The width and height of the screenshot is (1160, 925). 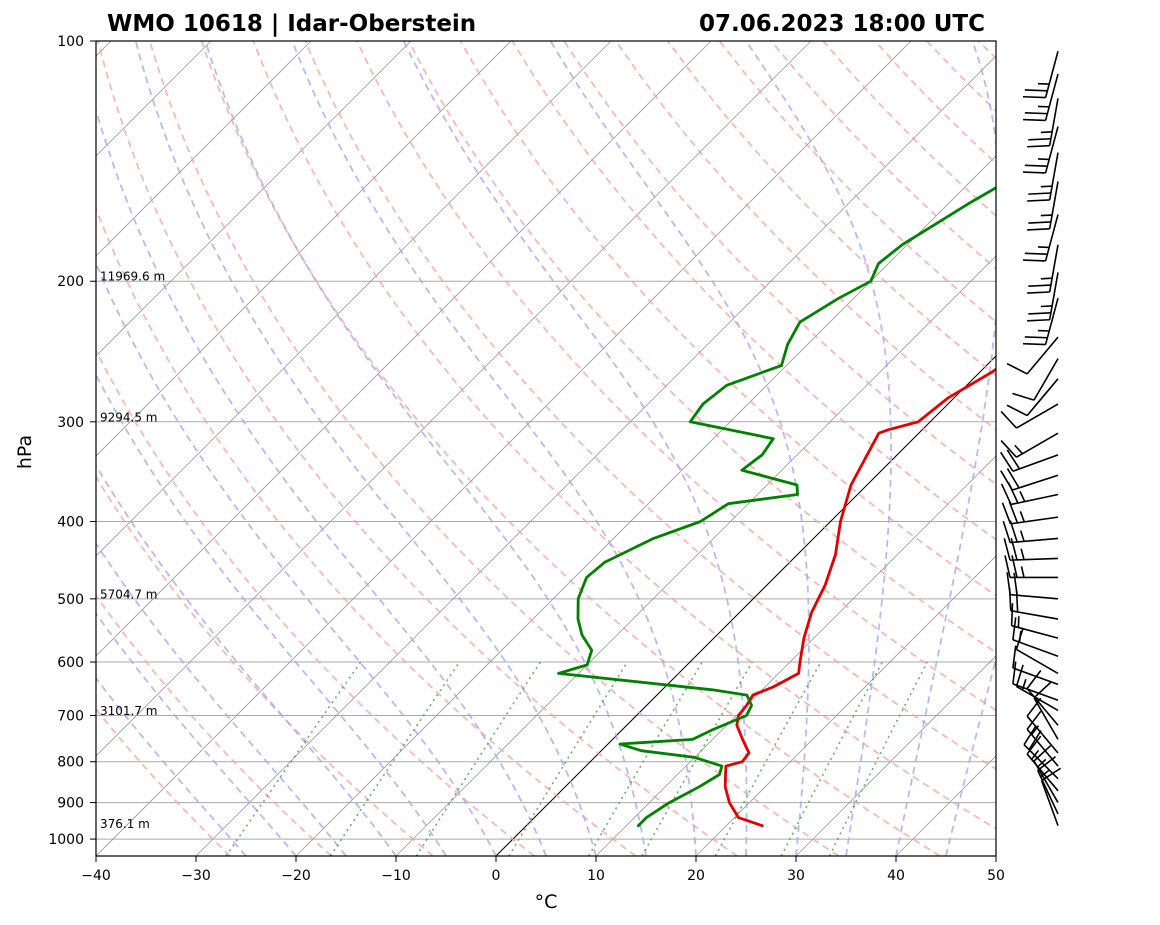 I want to click on x-tick-label: 30, so click(x=796, y=876).